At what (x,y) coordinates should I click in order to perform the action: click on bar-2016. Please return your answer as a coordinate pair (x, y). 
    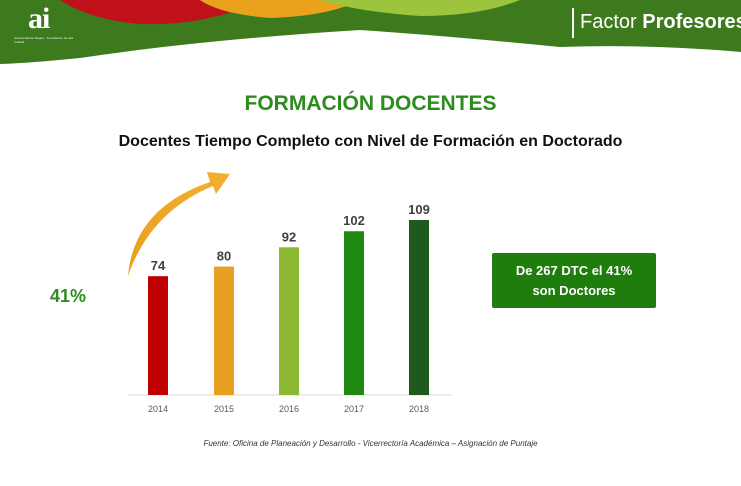
    Looking at the image, I should click on (289, 321).